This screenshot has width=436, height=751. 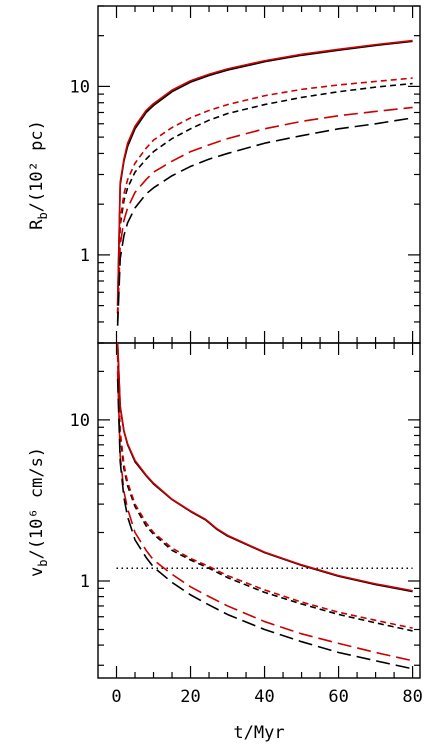 I want to click on top-y-axis-title: Rb/(10² pc), so click(x=38, y=175).